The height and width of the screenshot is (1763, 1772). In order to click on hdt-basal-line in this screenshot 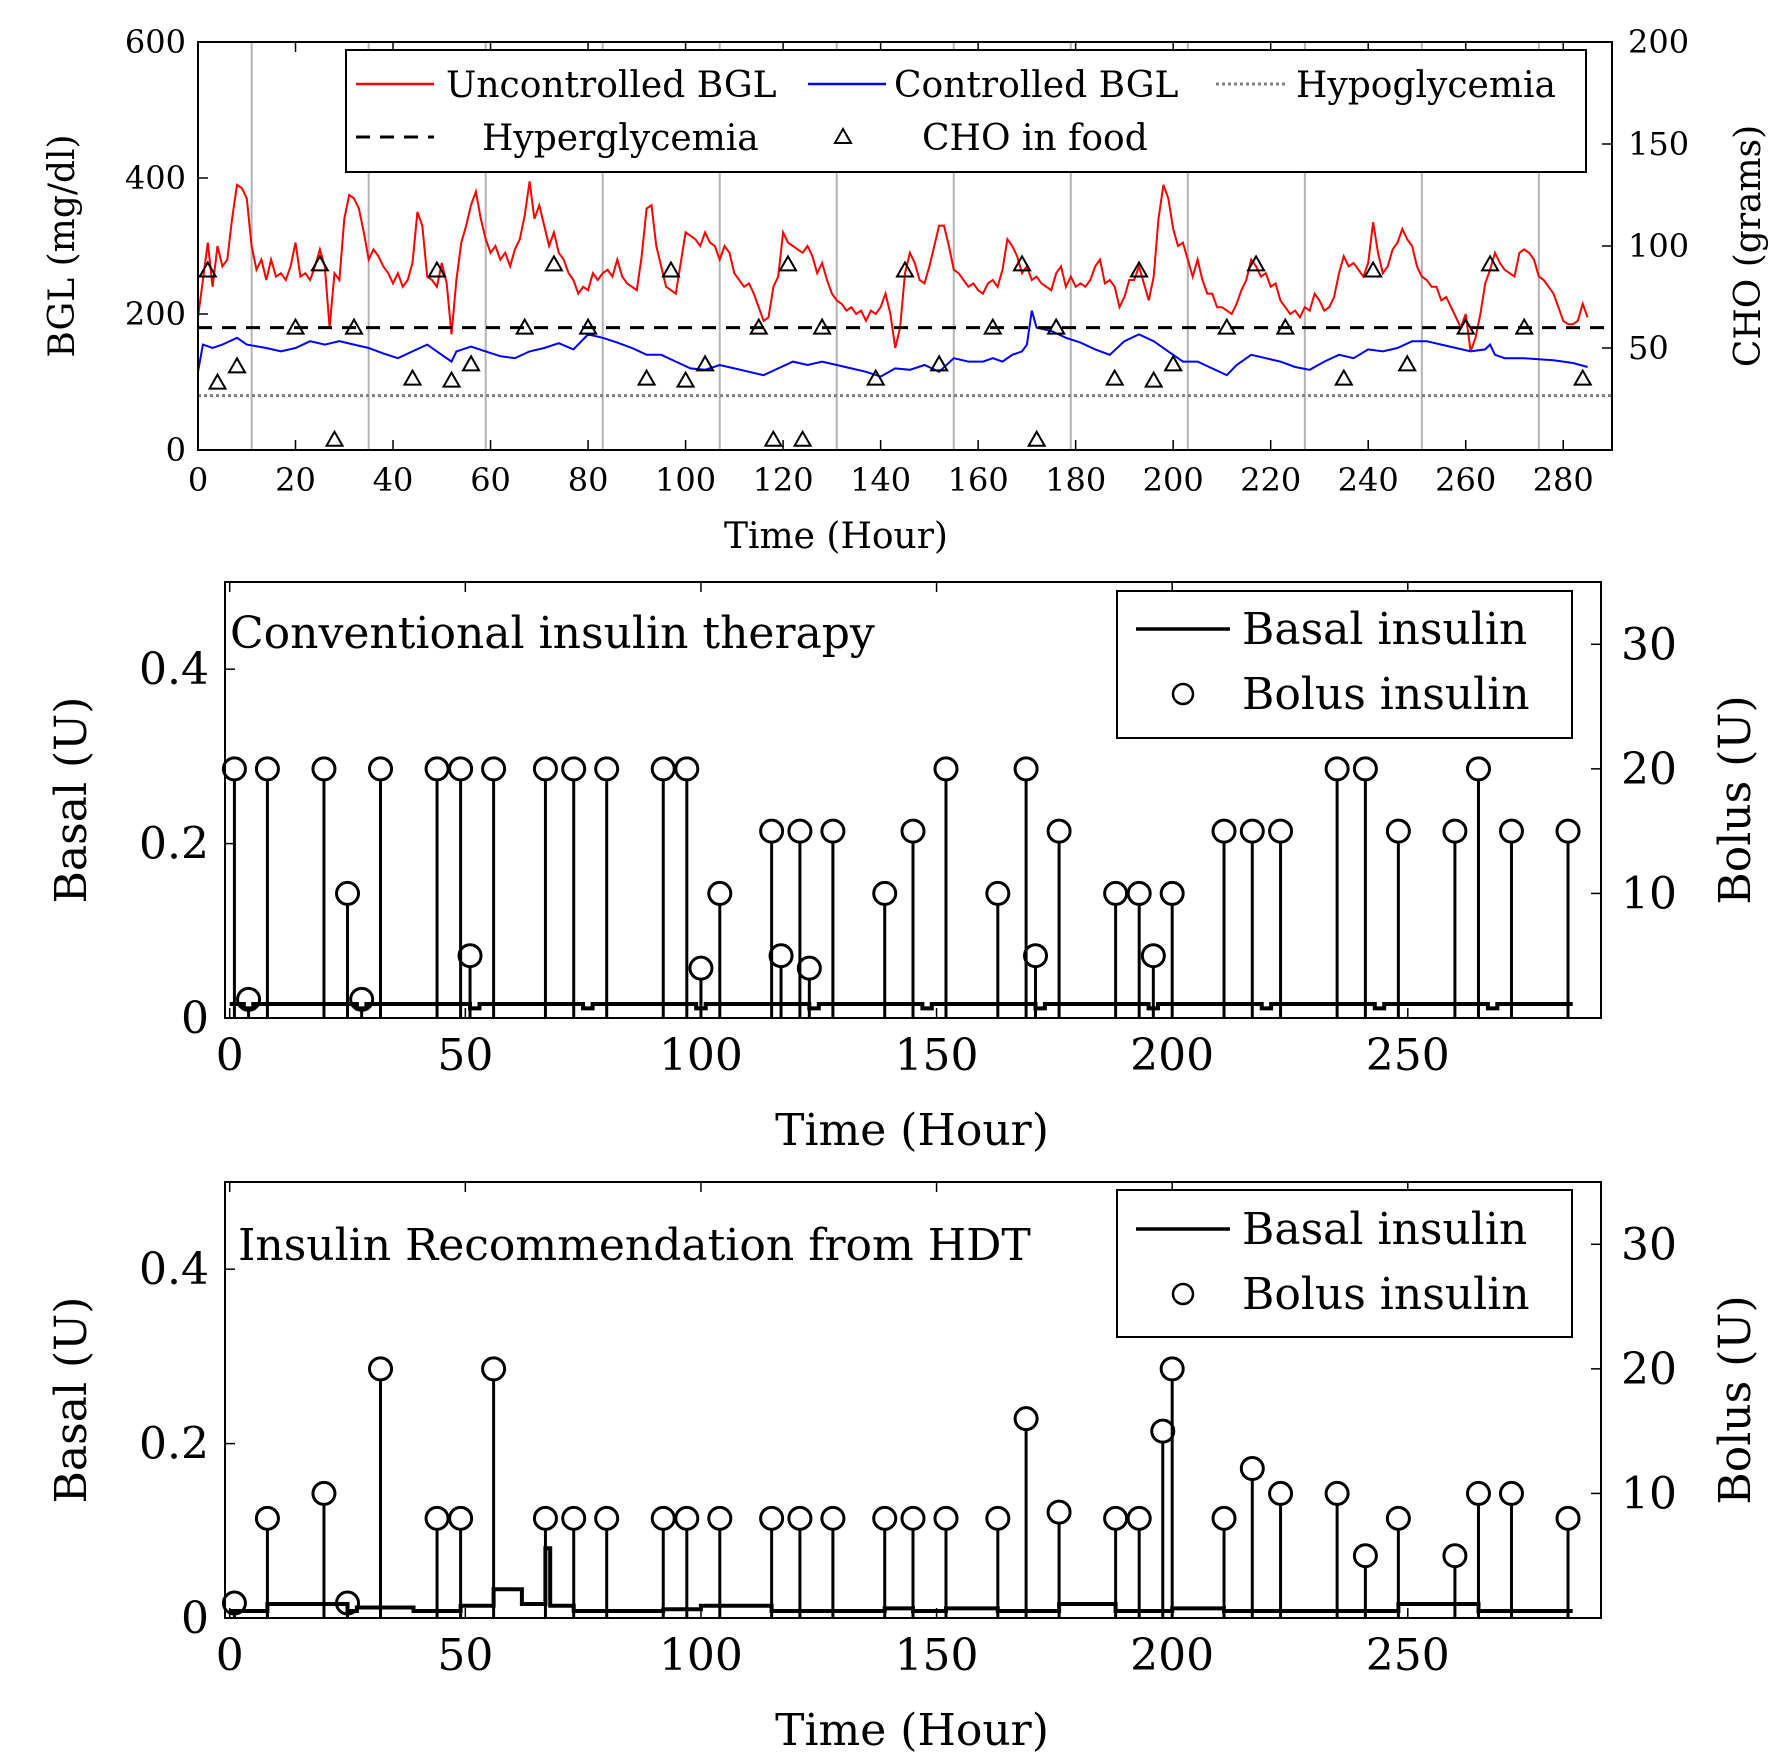, I will do `click(901, 1579)`.